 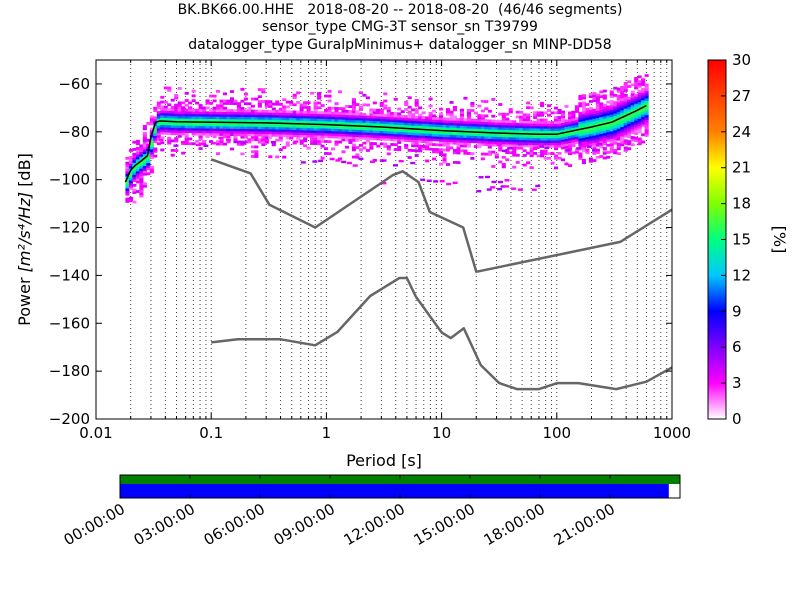 I want to click on x-tick-label: 1, so click(x=327, y=433).